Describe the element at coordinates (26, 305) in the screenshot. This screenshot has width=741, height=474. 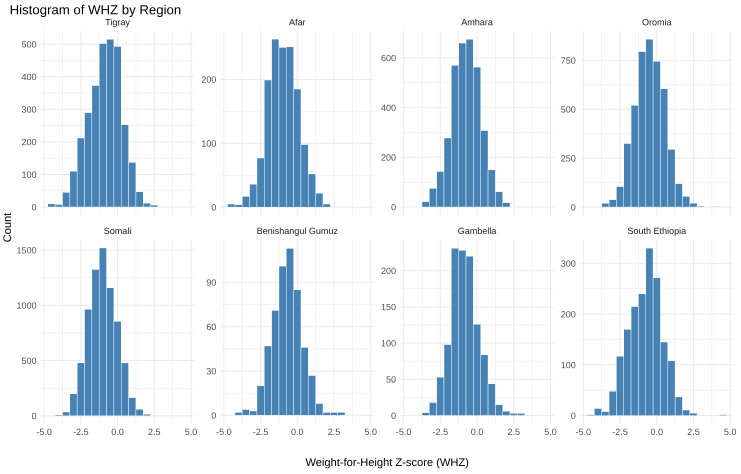
I see `y-tick-label: 1000` at that location.